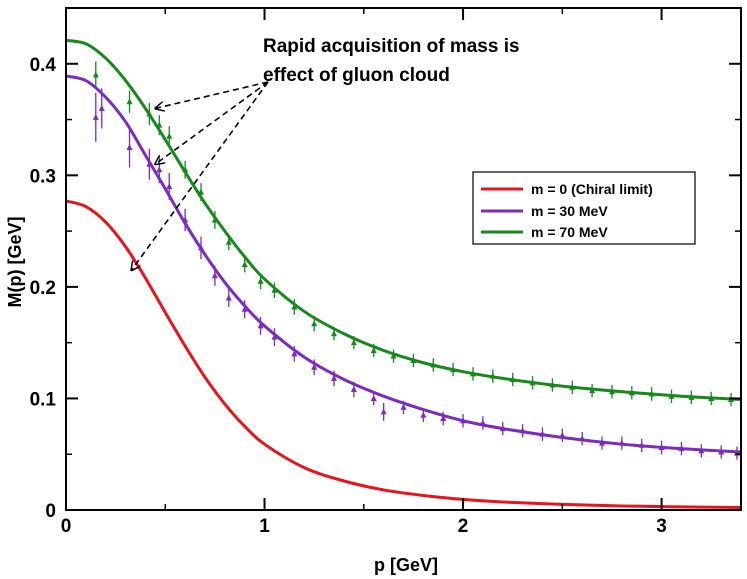 The width and height of the screenshot is (747, 579). What do you see at coordinates (50, 511) in the screenshot?
I see `y-tick-label: 0` at bounding box center [50, 511].